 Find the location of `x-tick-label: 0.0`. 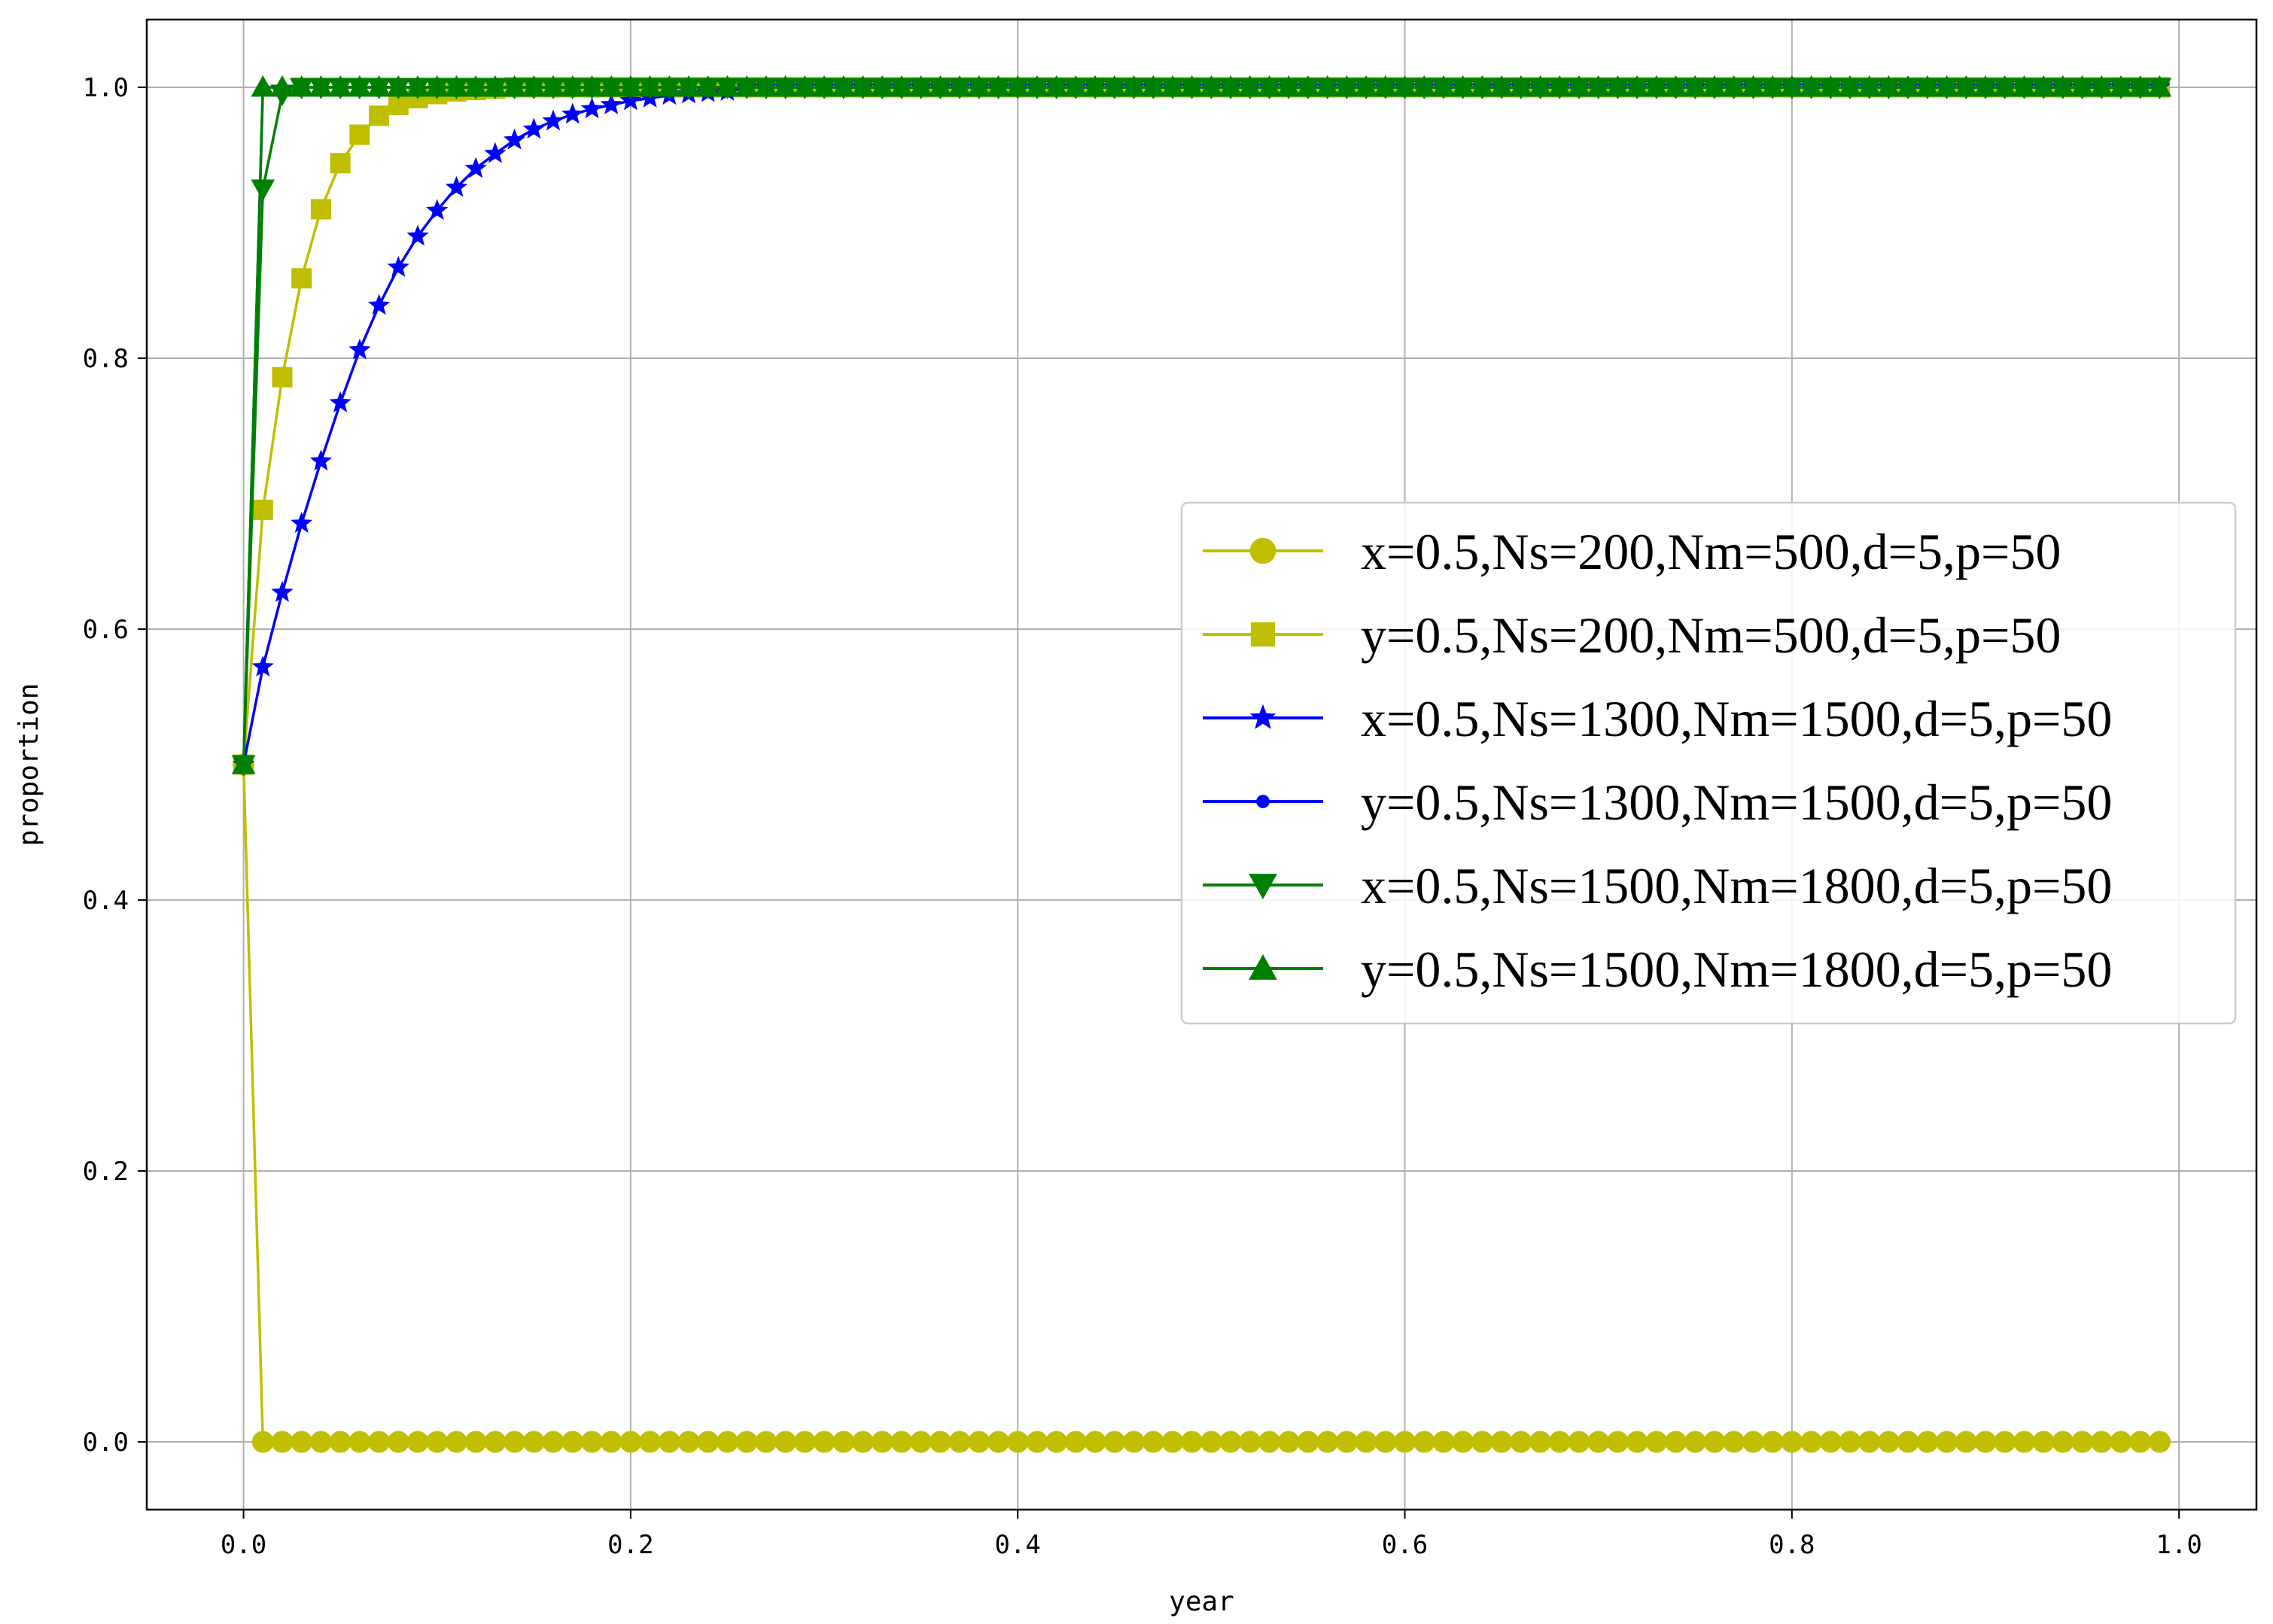

x-tick-label: 0.0 is located at coordinates (243, 1545).